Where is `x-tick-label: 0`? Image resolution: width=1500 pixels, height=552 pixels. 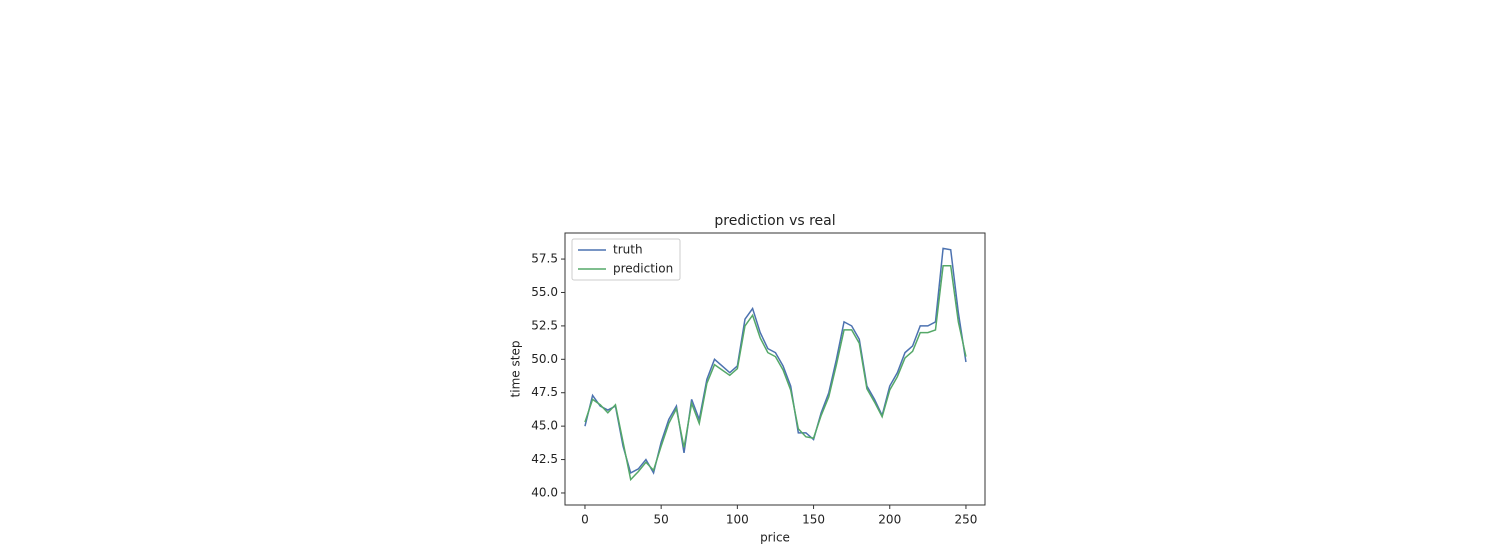 x-tick-label: 0 is located at coordinates (585, 520).